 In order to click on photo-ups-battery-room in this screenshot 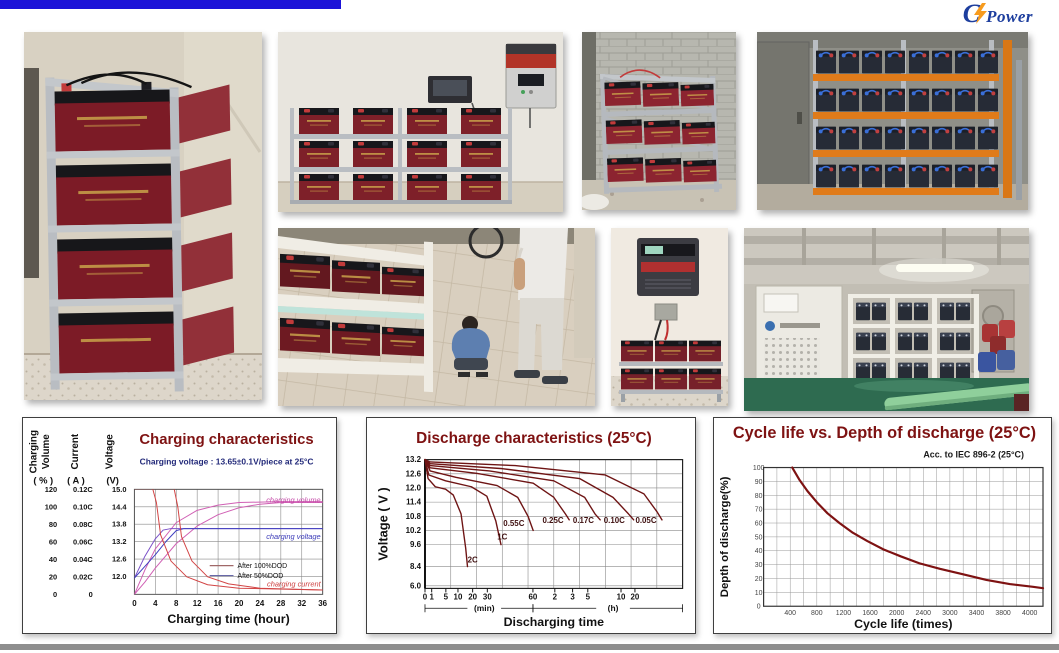, I will do `click(886, 319)`.